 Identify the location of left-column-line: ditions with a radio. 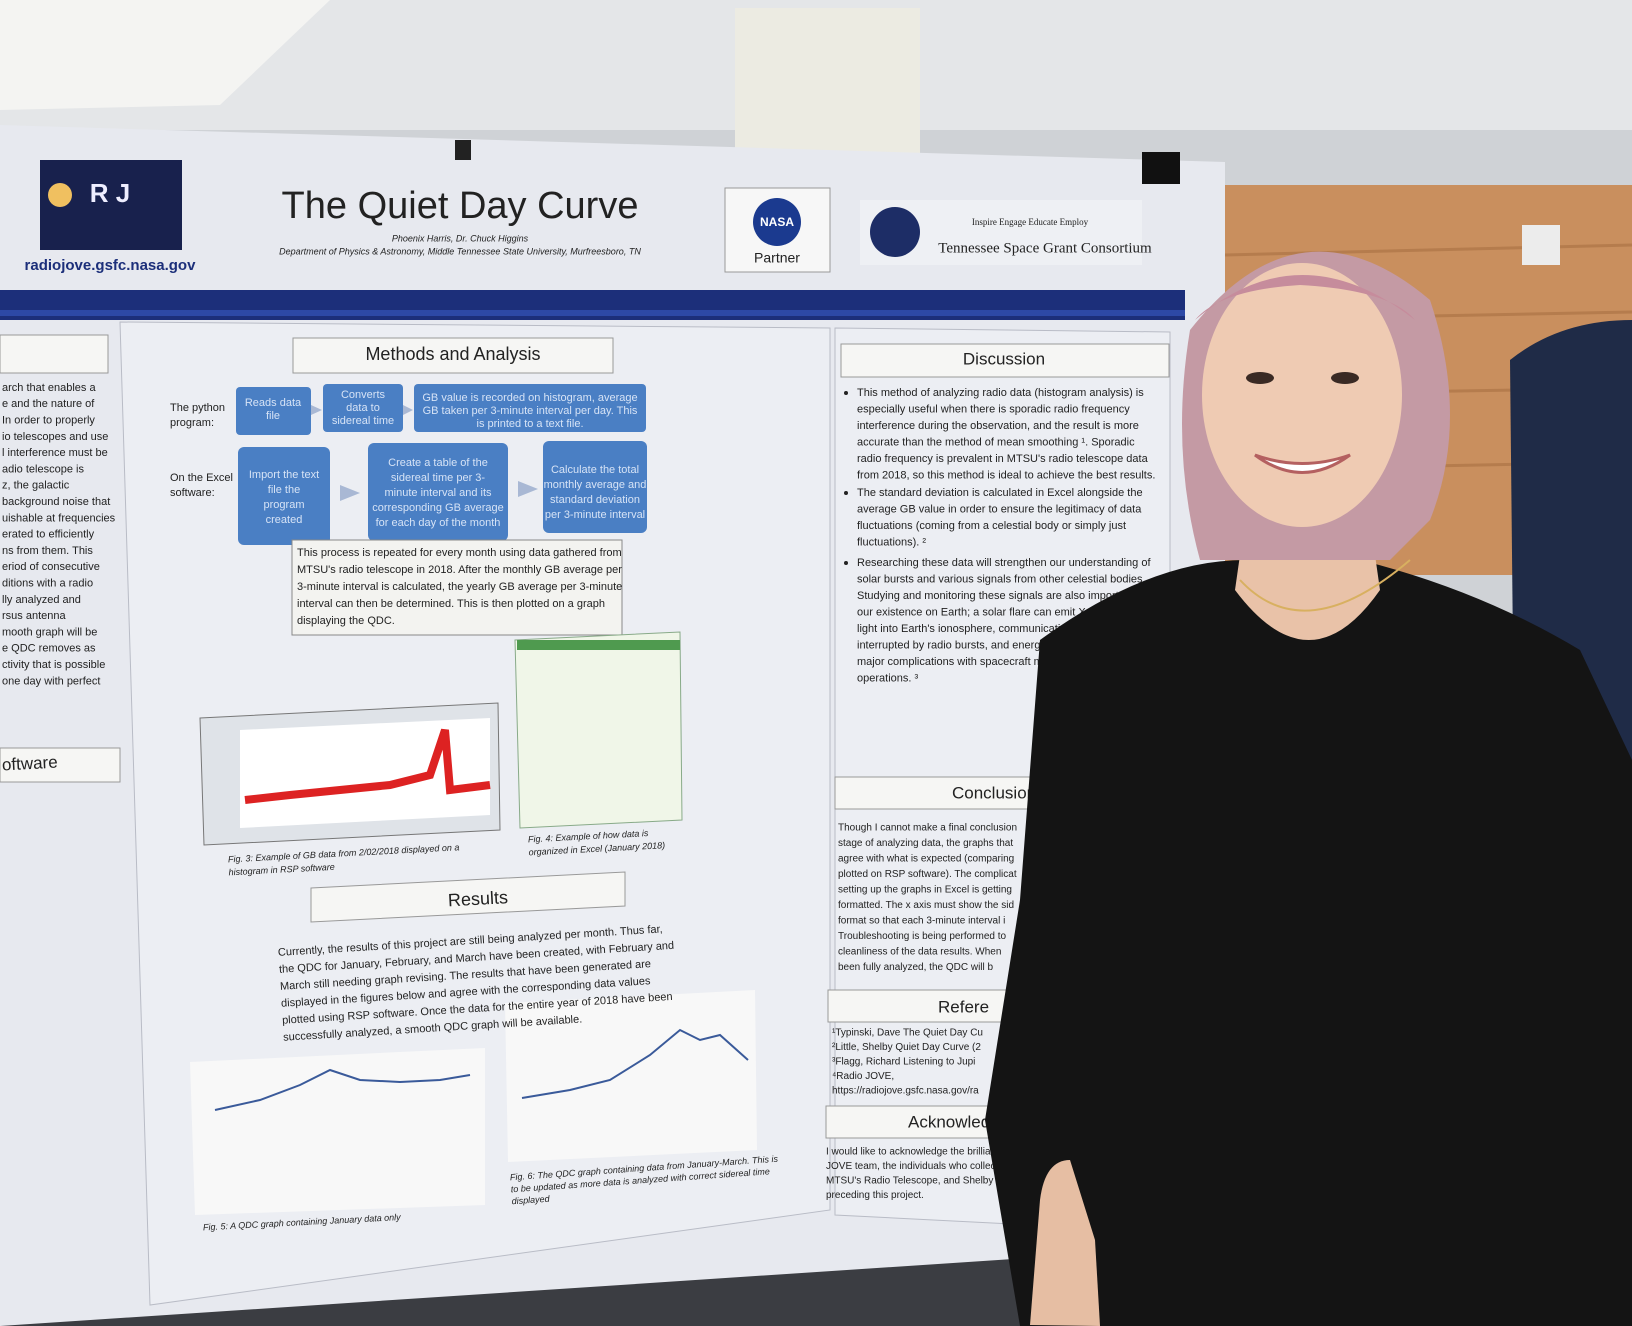
(47, 584).